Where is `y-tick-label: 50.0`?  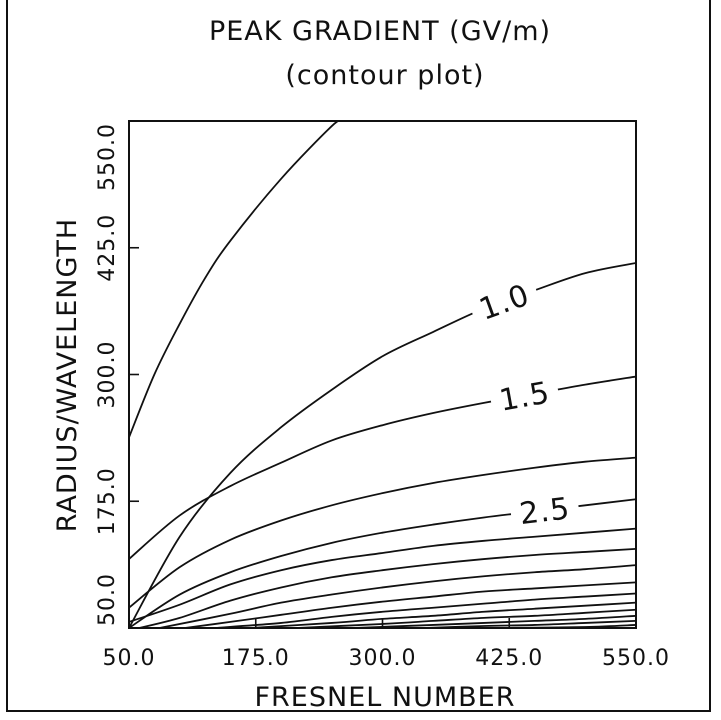 y-tick-label: 50.0 is located at coordinates (107, 599).